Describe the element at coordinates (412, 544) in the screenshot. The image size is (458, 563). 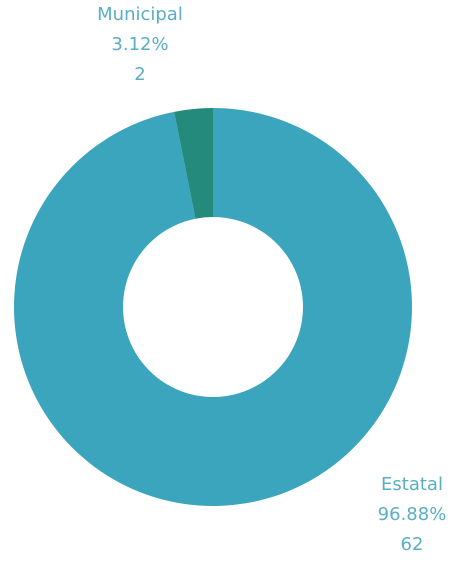
I see `slice-estatal-value-label: 62` at that location.